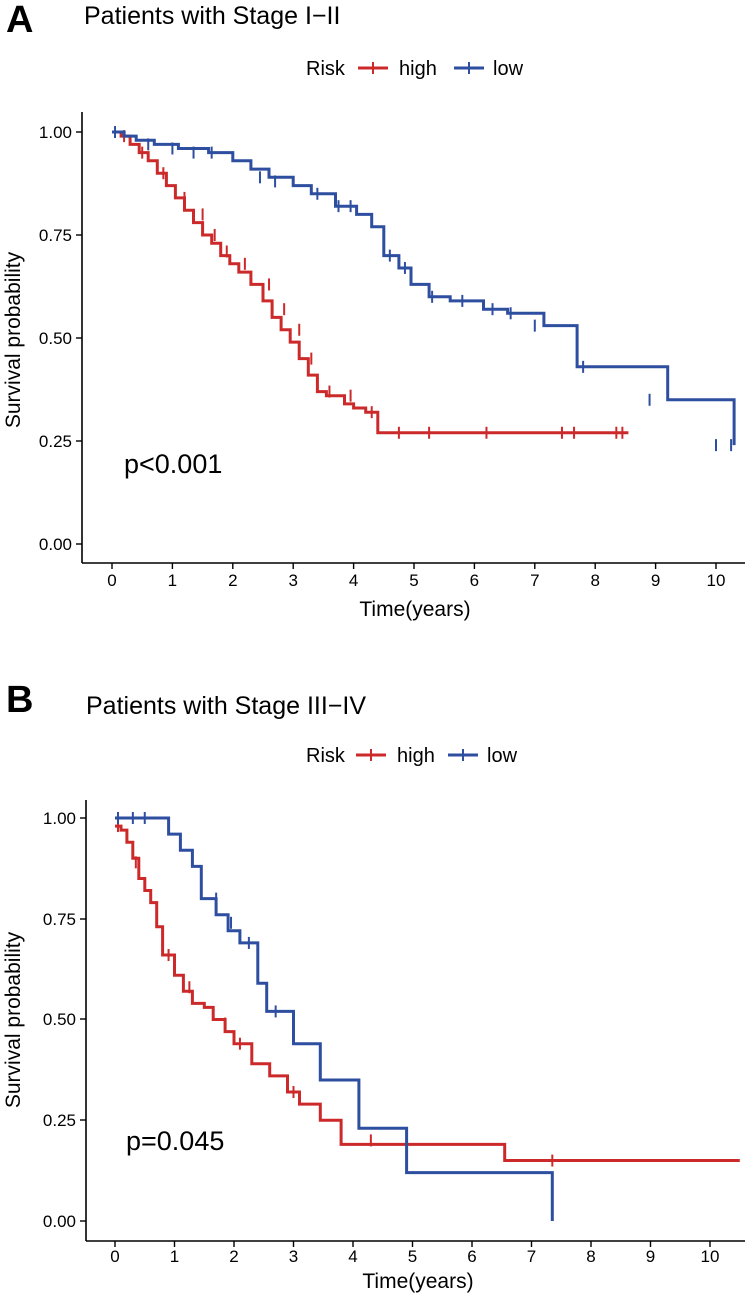  What do you see at coordinates (417, 1281) in the screenshot?
I see `x-axis-title-b: Time(years)` at bounding box center [417, 1281].